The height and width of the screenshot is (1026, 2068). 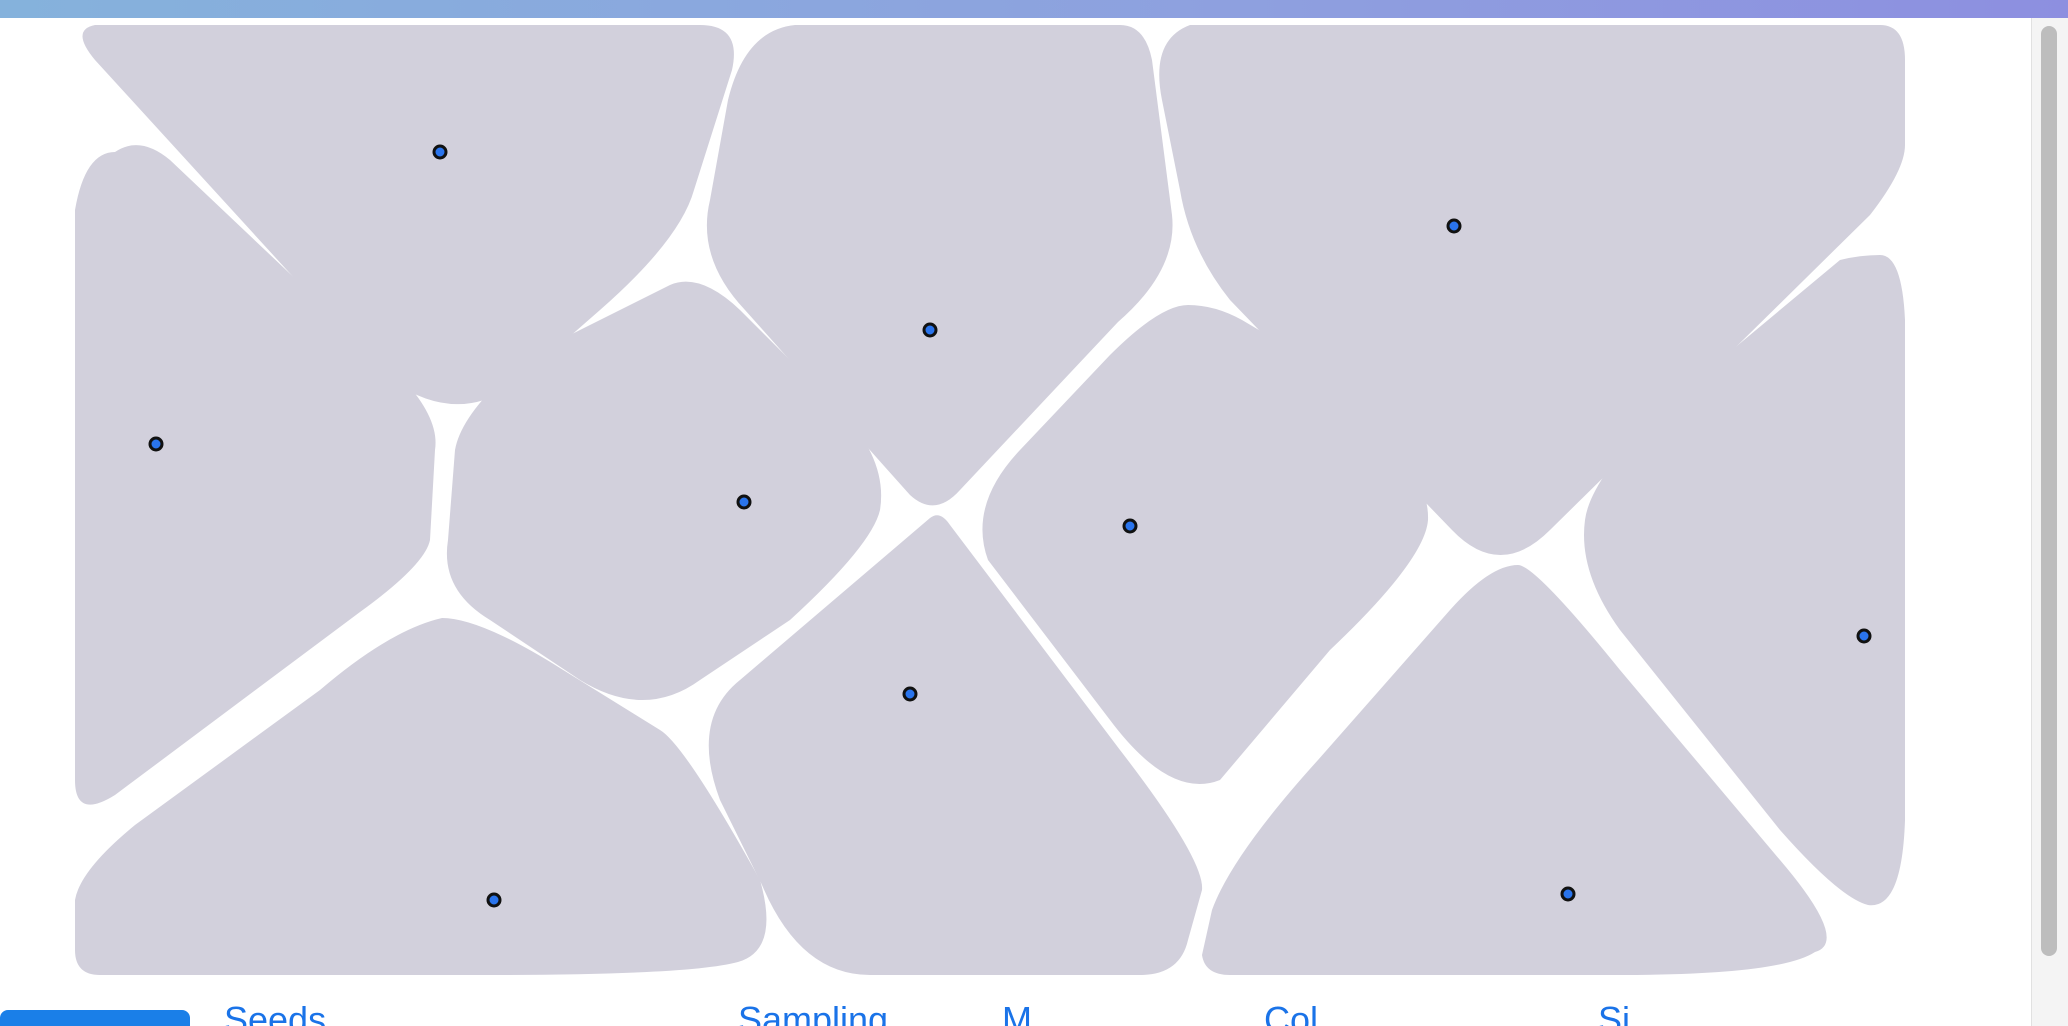 I want to click on bottom-toolbar: Seeds Sampling M Col Si, so click(x=1016, y=1011).